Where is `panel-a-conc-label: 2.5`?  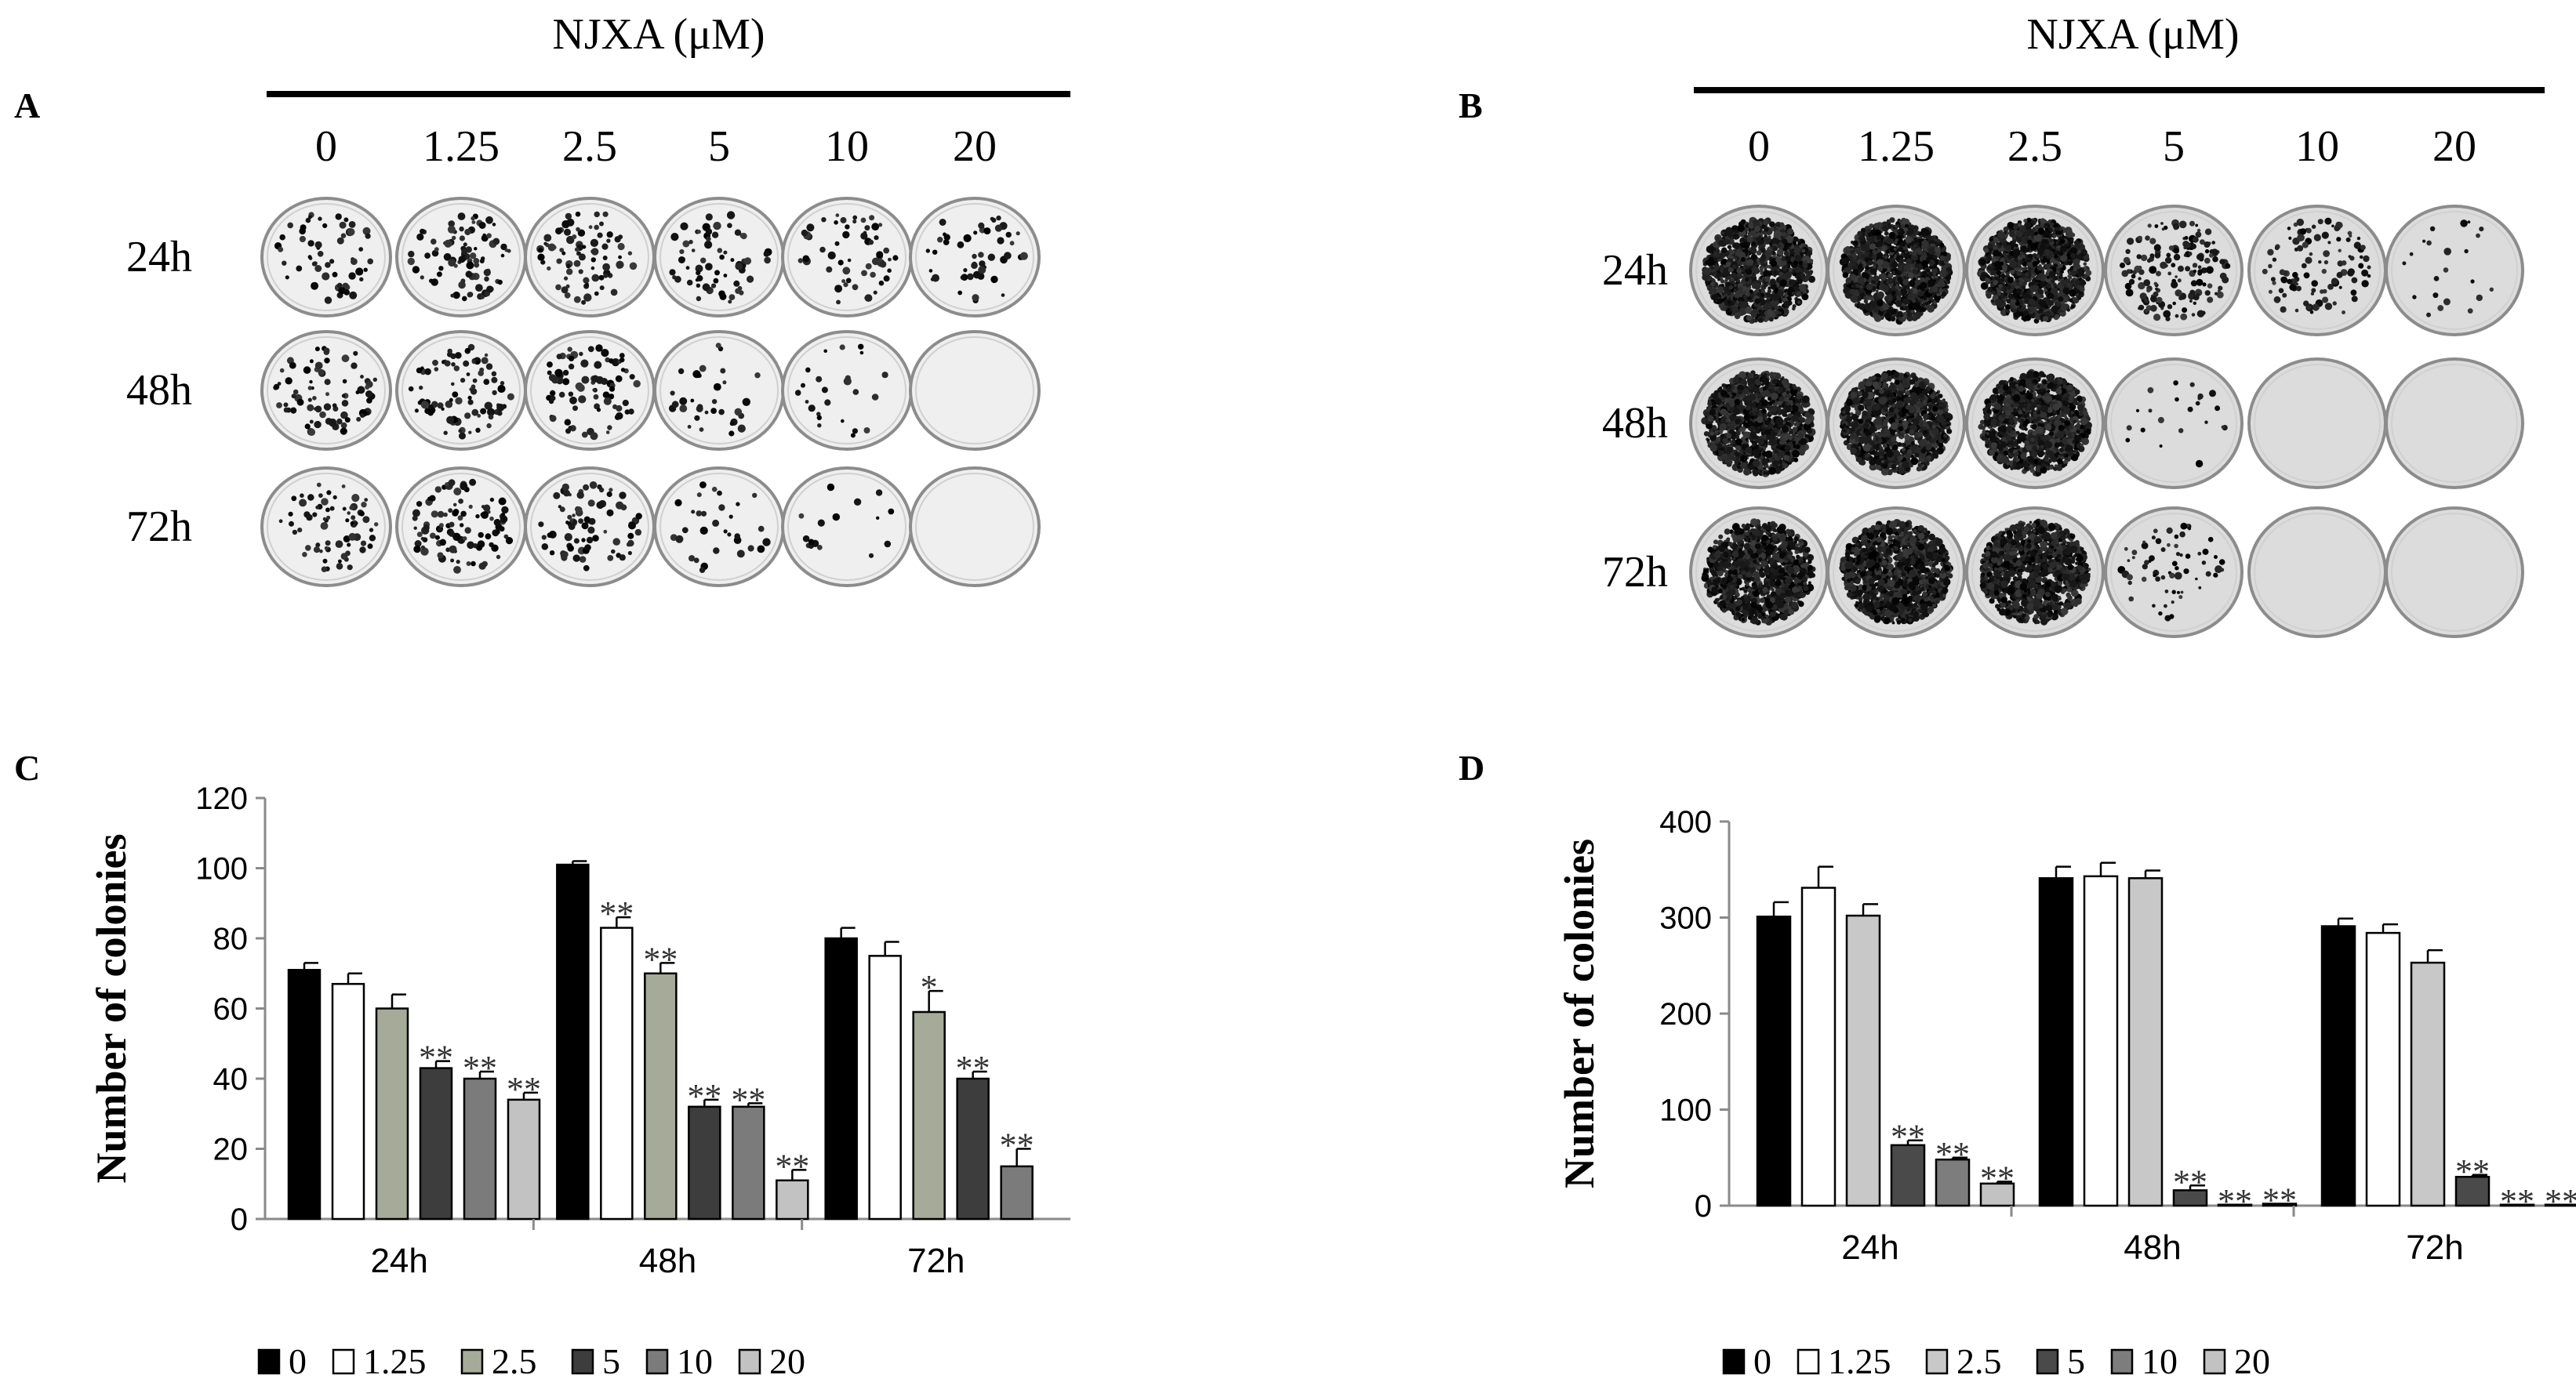
panel-a-conc-label: 2.5 is located at coordinates (589, 146).